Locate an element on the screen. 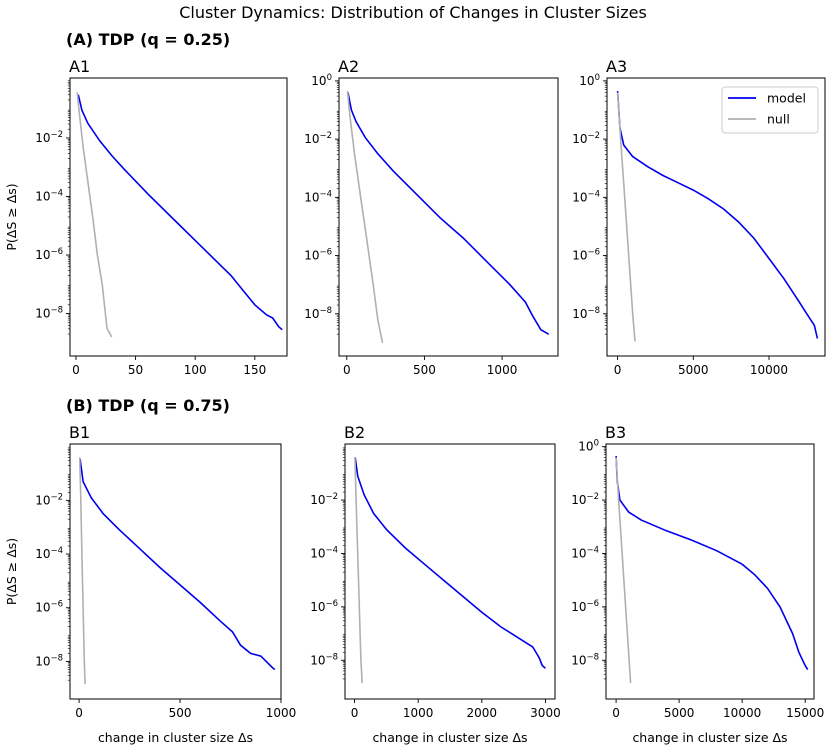 The image size is (827, 751). panel-A3: A3 100 10⁻² 10⁻⁴ 10⁻⁶ 10⁻⁸ 0 5000 10000 model null is located at coordinates (699, 217).